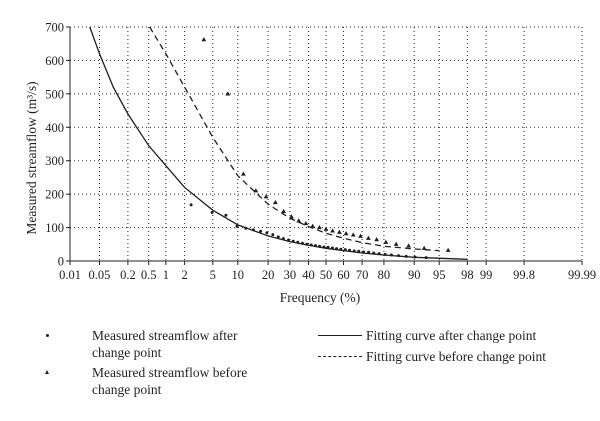 The width and height of the screenshot is (600, 421). I want to click on triangle-marker-icon, so click(66, 372).